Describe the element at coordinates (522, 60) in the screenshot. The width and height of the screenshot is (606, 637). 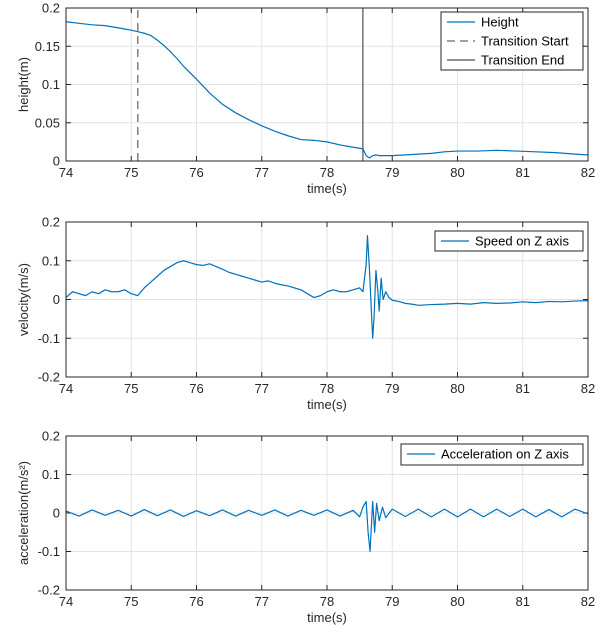
I see `legend-label: Transition End` at that location.